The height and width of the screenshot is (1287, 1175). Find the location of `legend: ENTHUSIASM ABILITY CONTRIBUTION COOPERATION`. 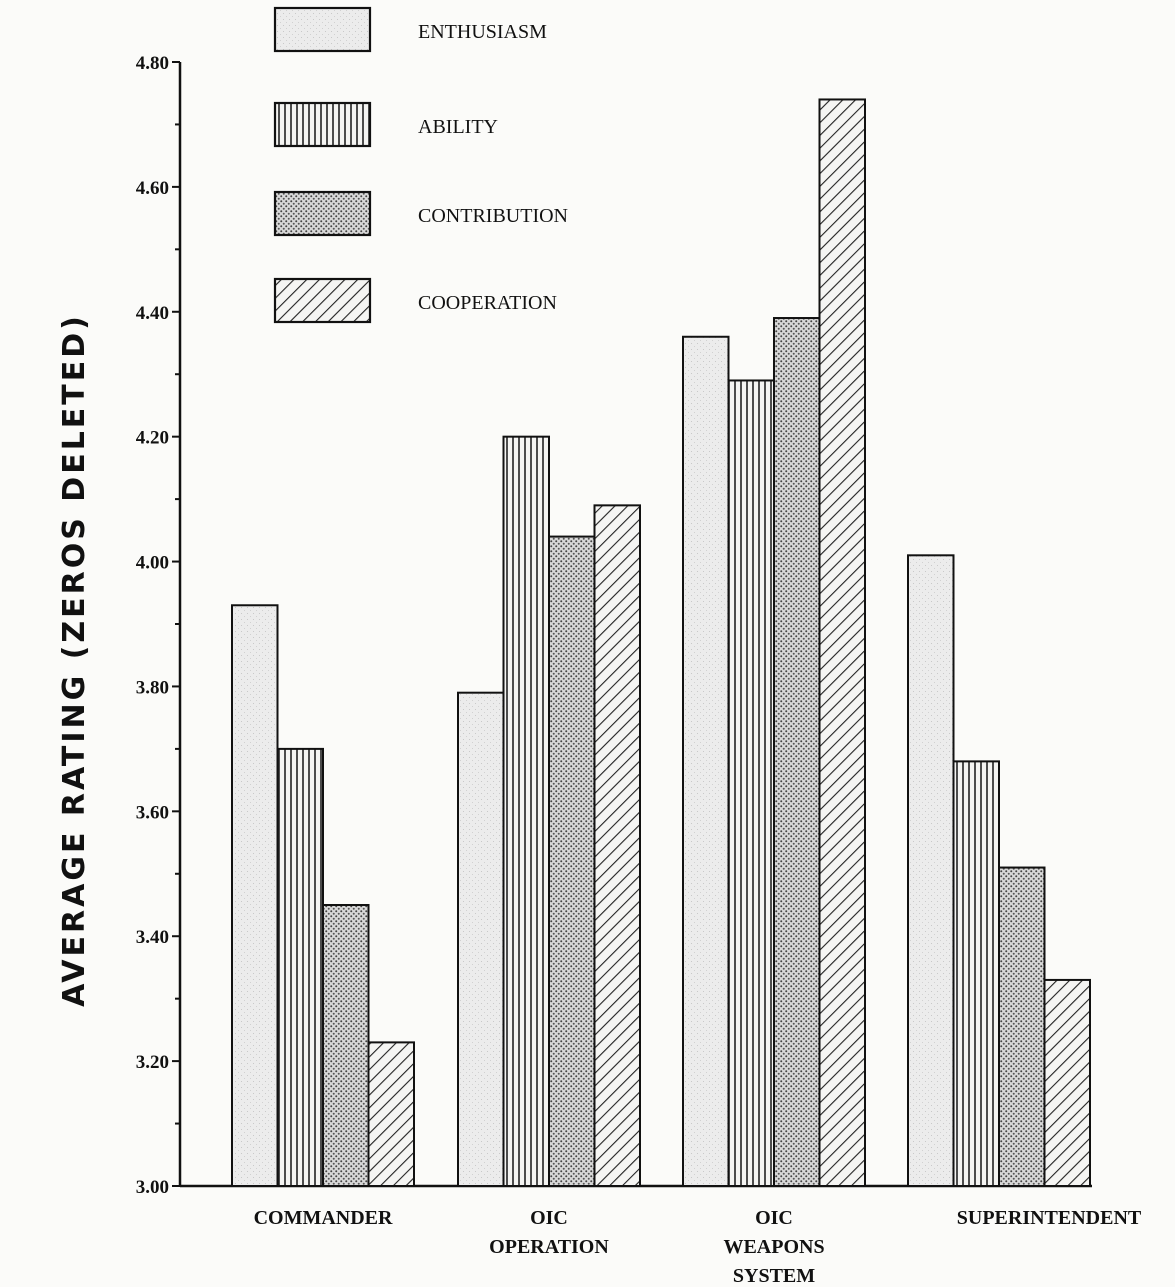

legend: ENTHUSIASM ABILITY CONTRIBUTION COOPERATION is located at coordinates (420, 165).